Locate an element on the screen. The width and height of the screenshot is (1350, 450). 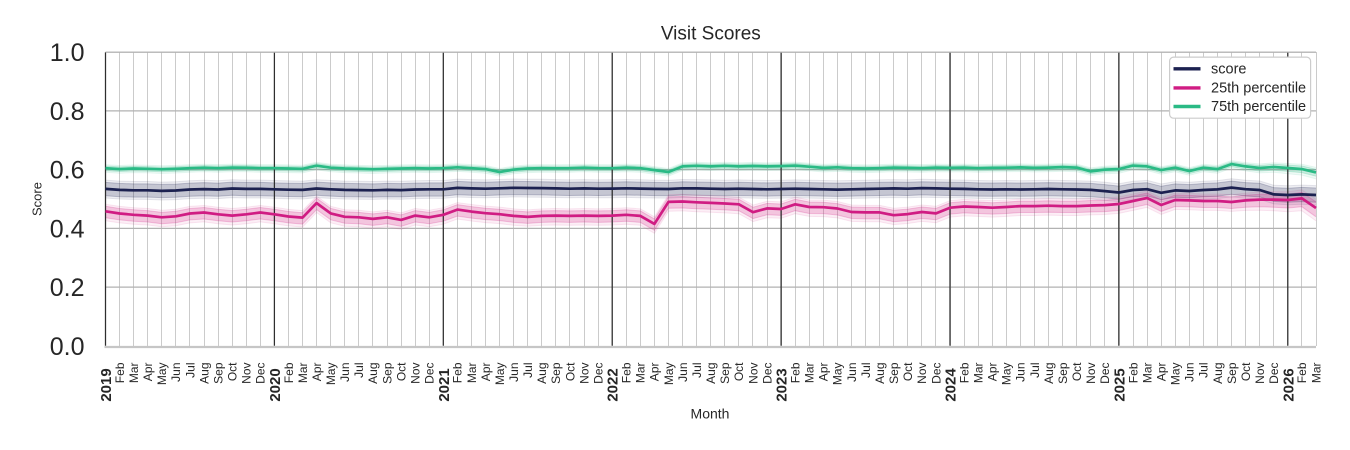
svg-text: 2025 is located at coordinates (1119, 384).